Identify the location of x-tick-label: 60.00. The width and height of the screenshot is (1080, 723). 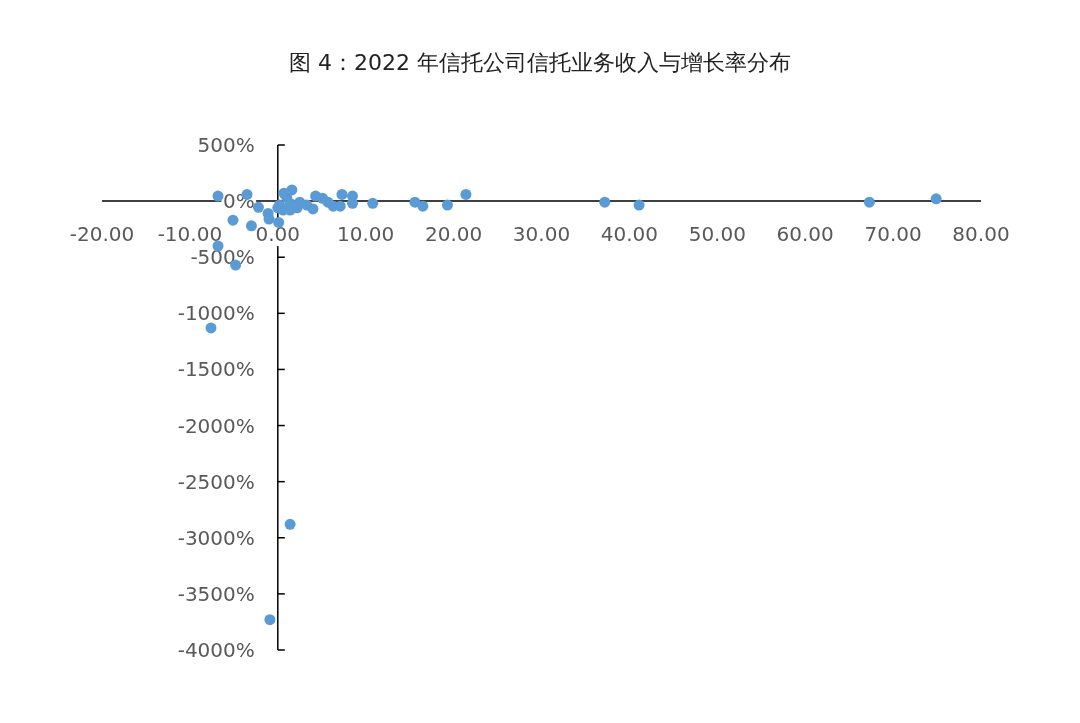
(805, 234).